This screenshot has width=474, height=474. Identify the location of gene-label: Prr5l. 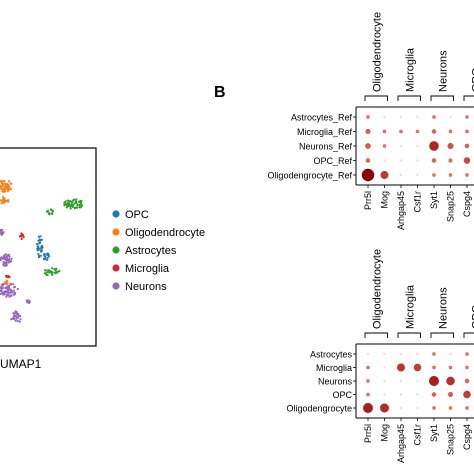
(368, 433).